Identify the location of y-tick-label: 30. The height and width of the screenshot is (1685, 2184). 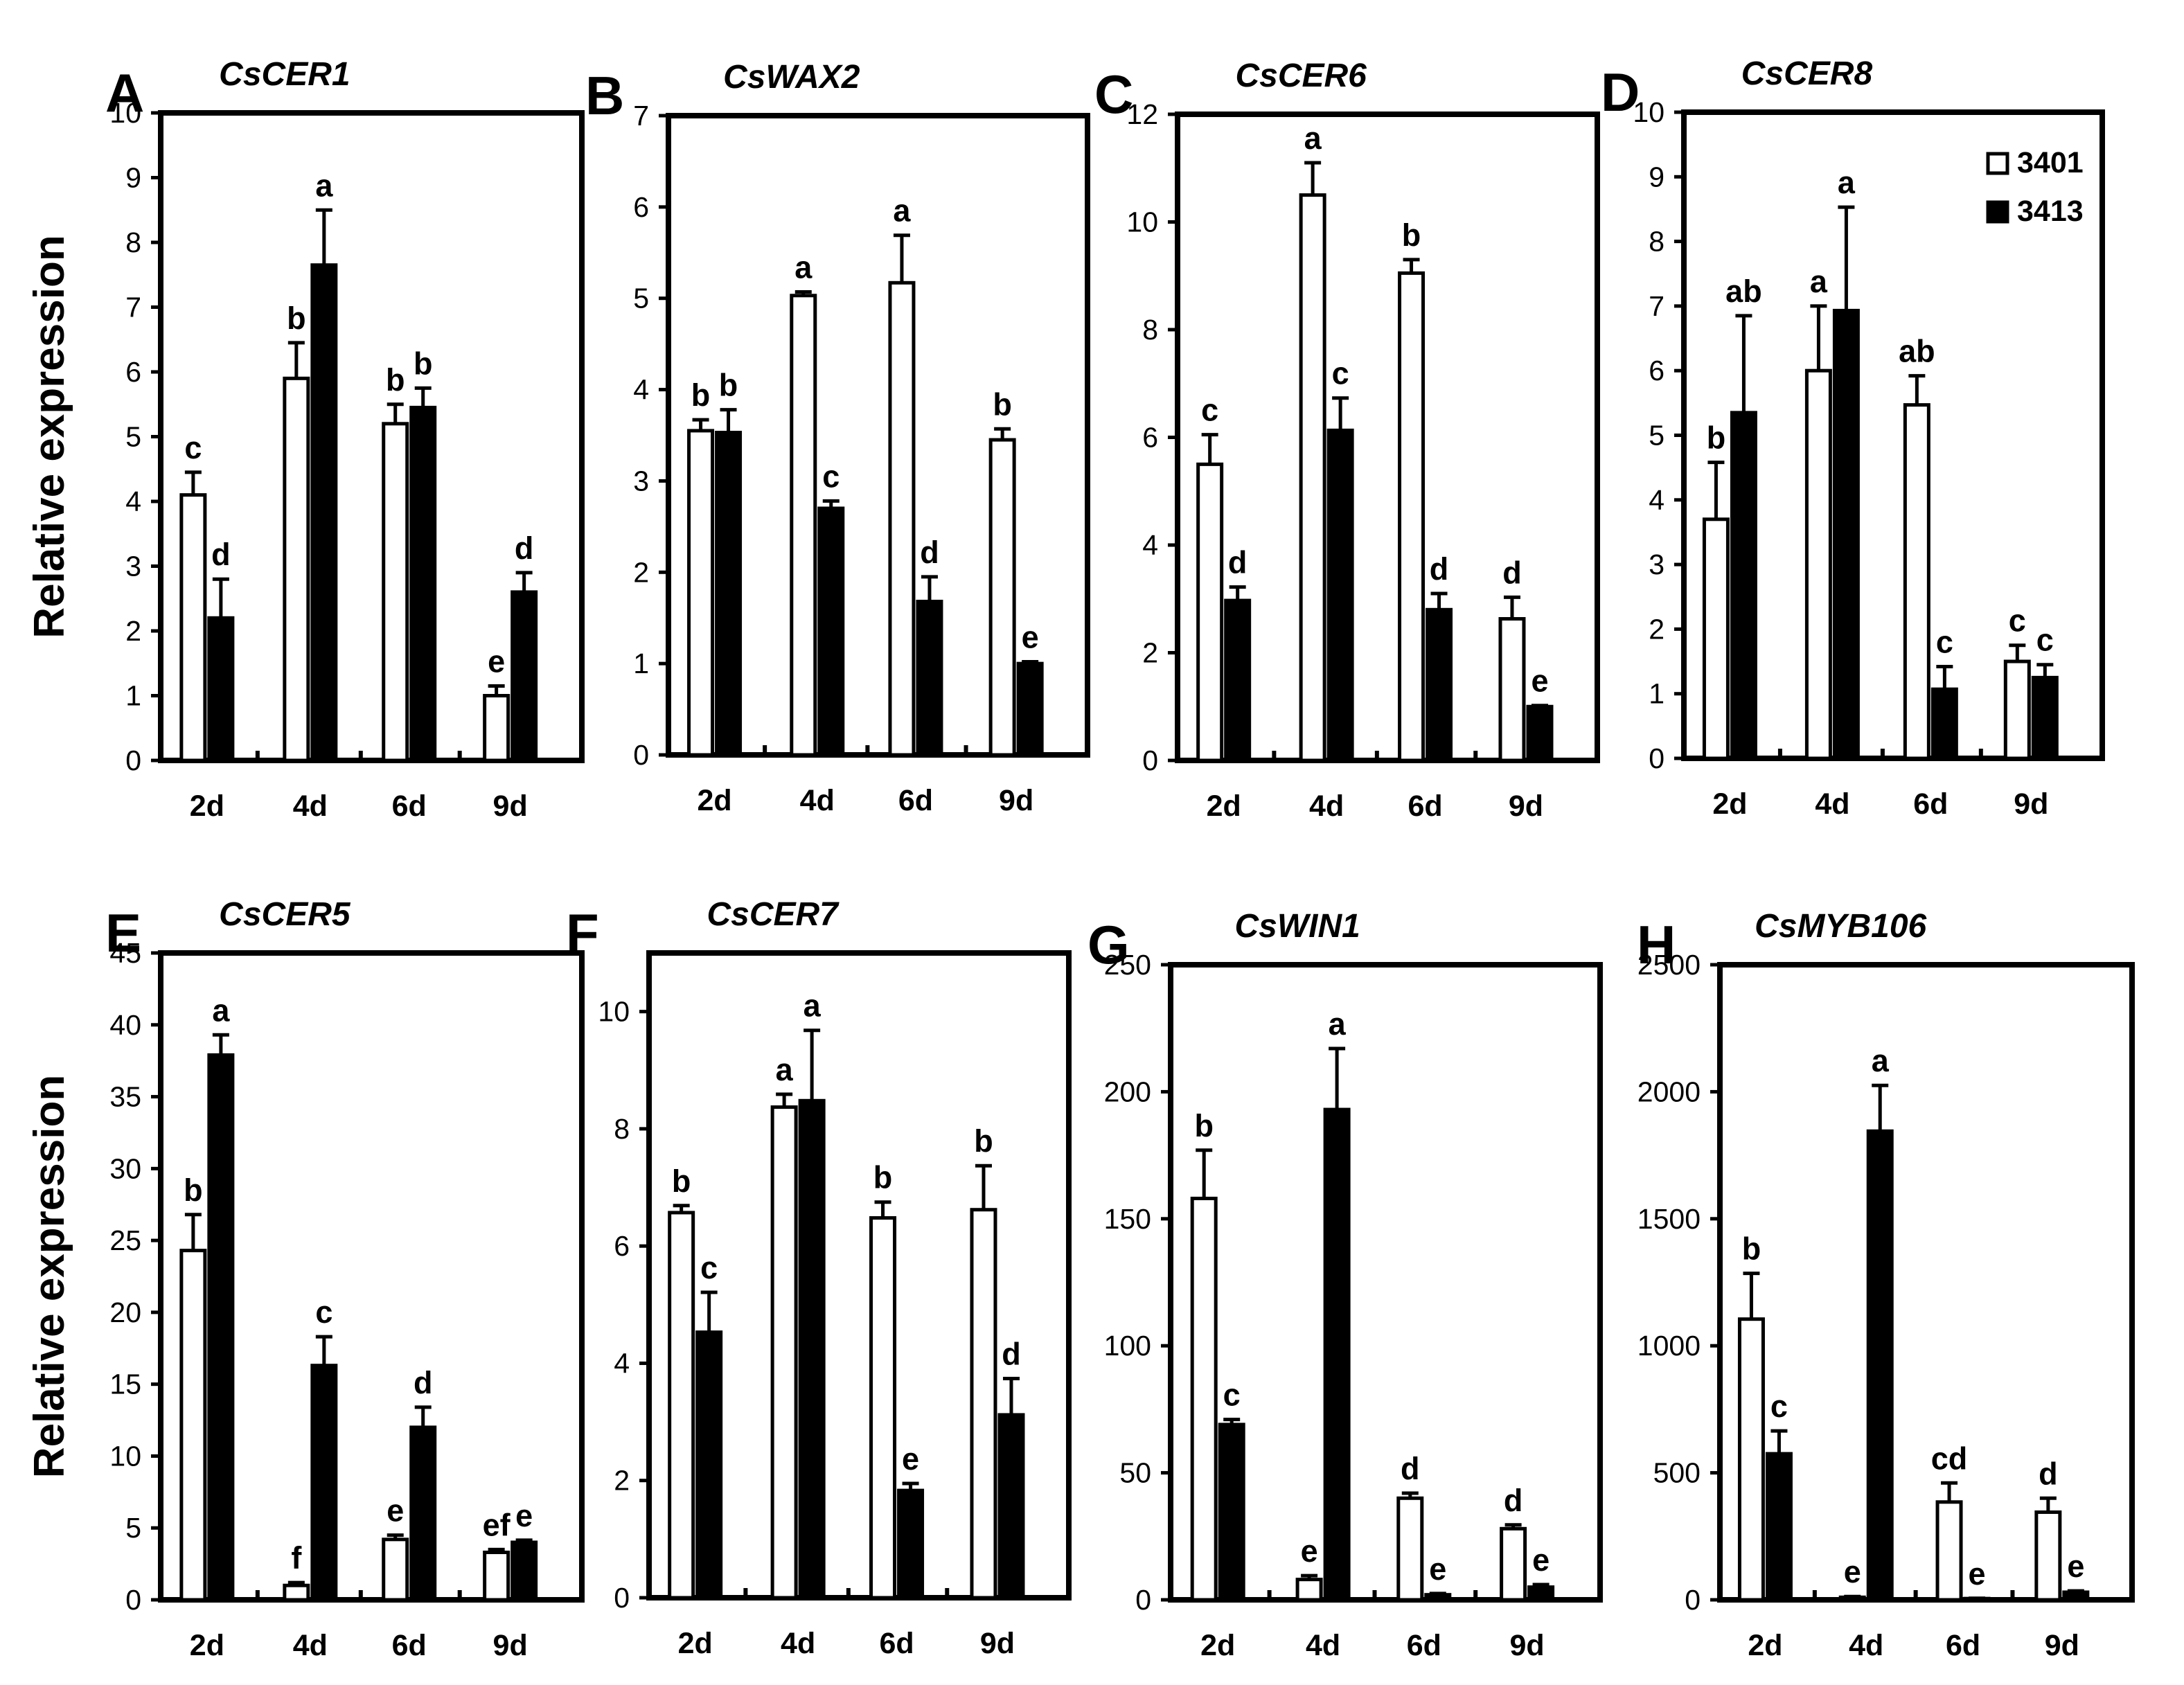
(125, 1168).